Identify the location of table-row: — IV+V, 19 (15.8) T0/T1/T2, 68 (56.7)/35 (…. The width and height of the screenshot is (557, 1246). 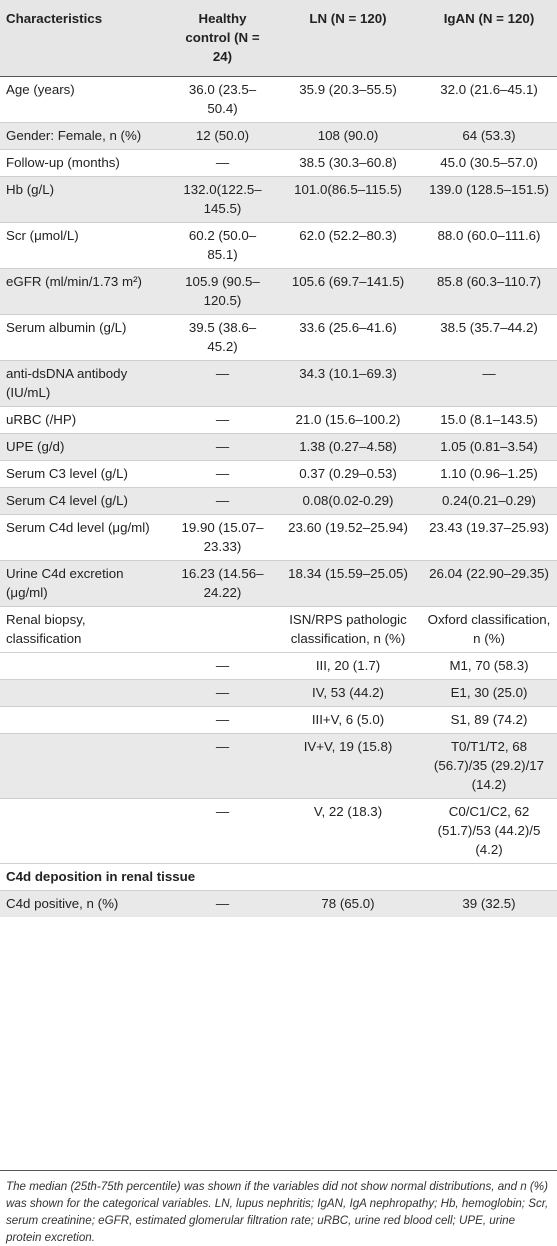
(278, 766).